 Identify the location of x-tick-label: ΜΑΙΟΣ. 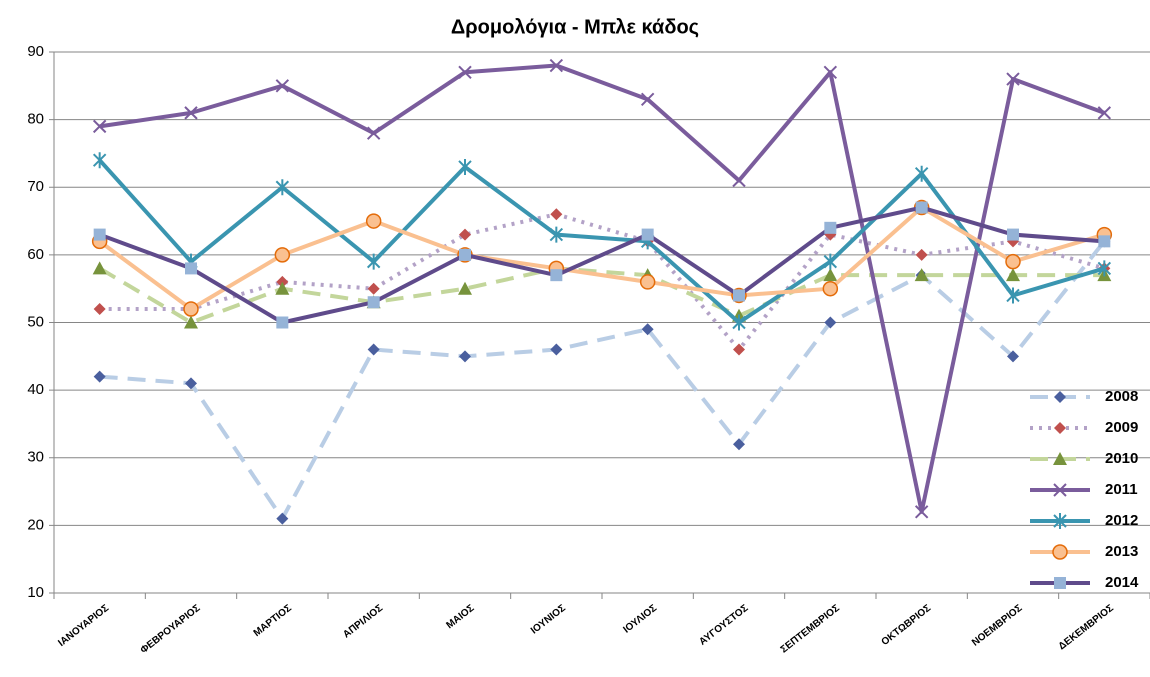
(460, 617).